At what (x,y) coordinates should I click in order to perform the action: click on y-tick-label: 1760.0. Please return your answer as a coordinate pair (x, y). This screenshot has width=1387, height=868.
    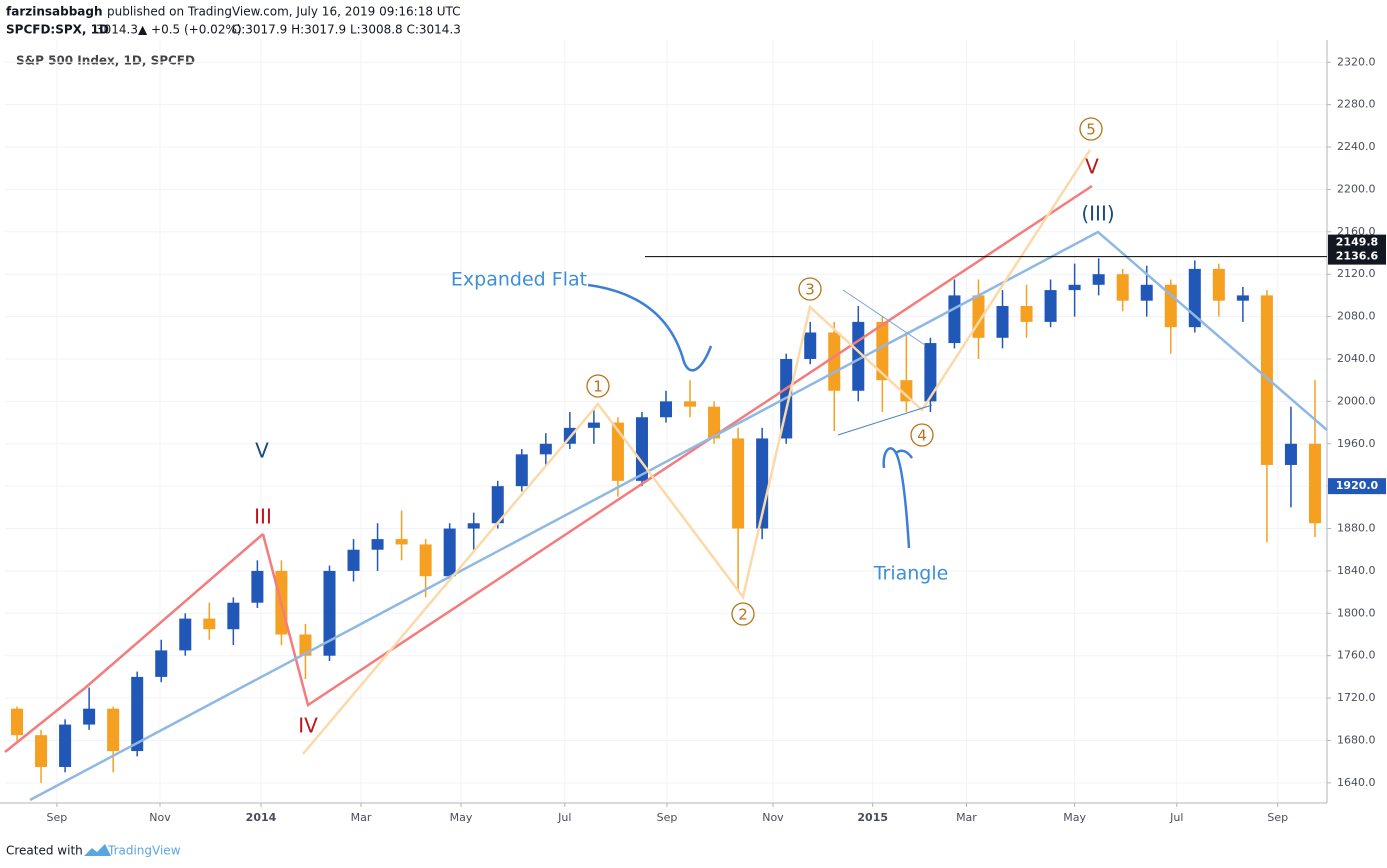
    Looking at the image, I should click on (1356, 655).